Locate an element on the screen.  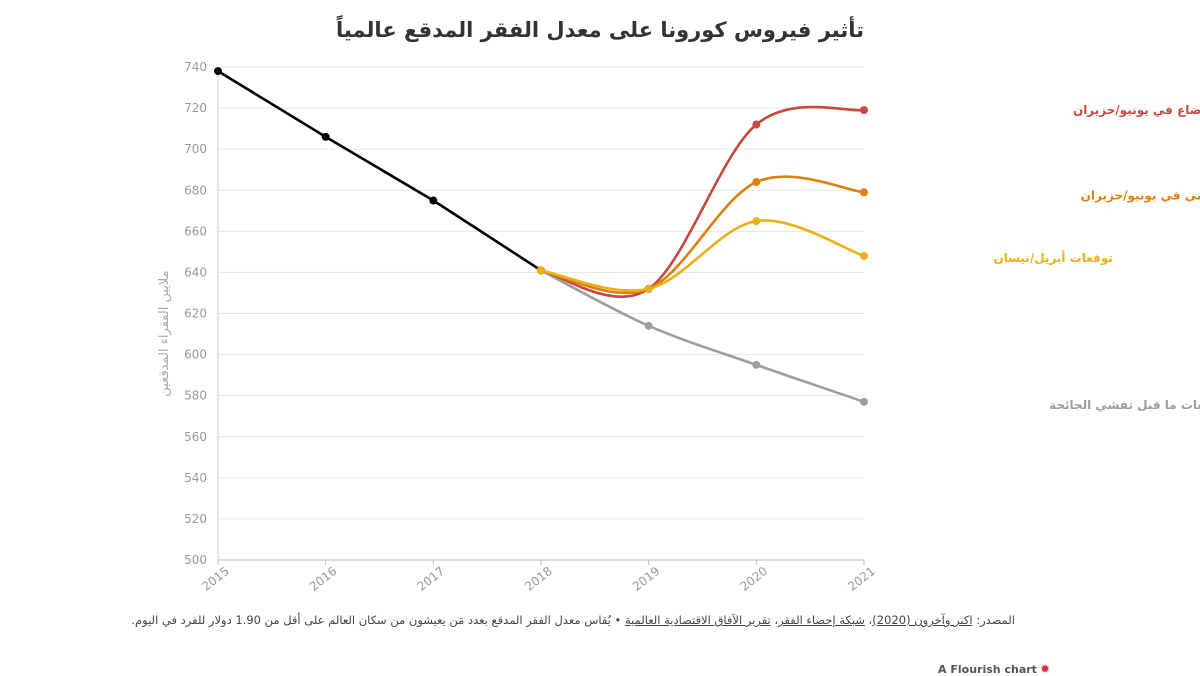
x-tick-label: 2016 is located at coordinates (323, 579).